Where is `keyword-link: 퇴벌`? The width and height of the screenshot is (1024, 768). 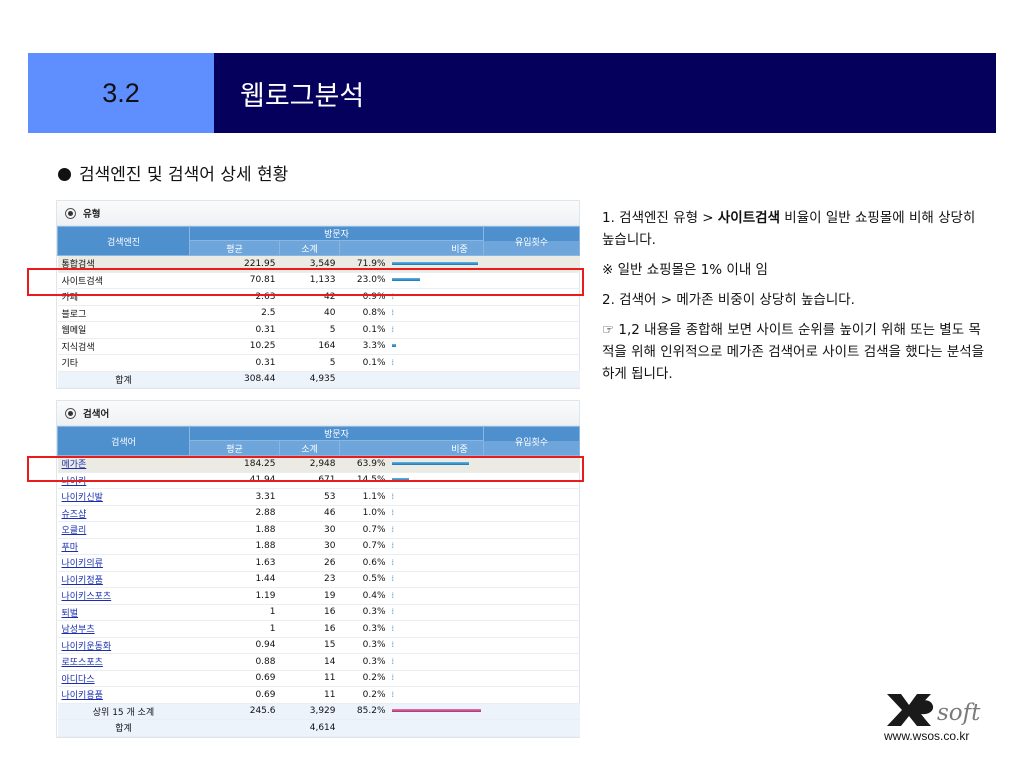 keyword-link: 퇴벌 is located at coordinates (70, 613).